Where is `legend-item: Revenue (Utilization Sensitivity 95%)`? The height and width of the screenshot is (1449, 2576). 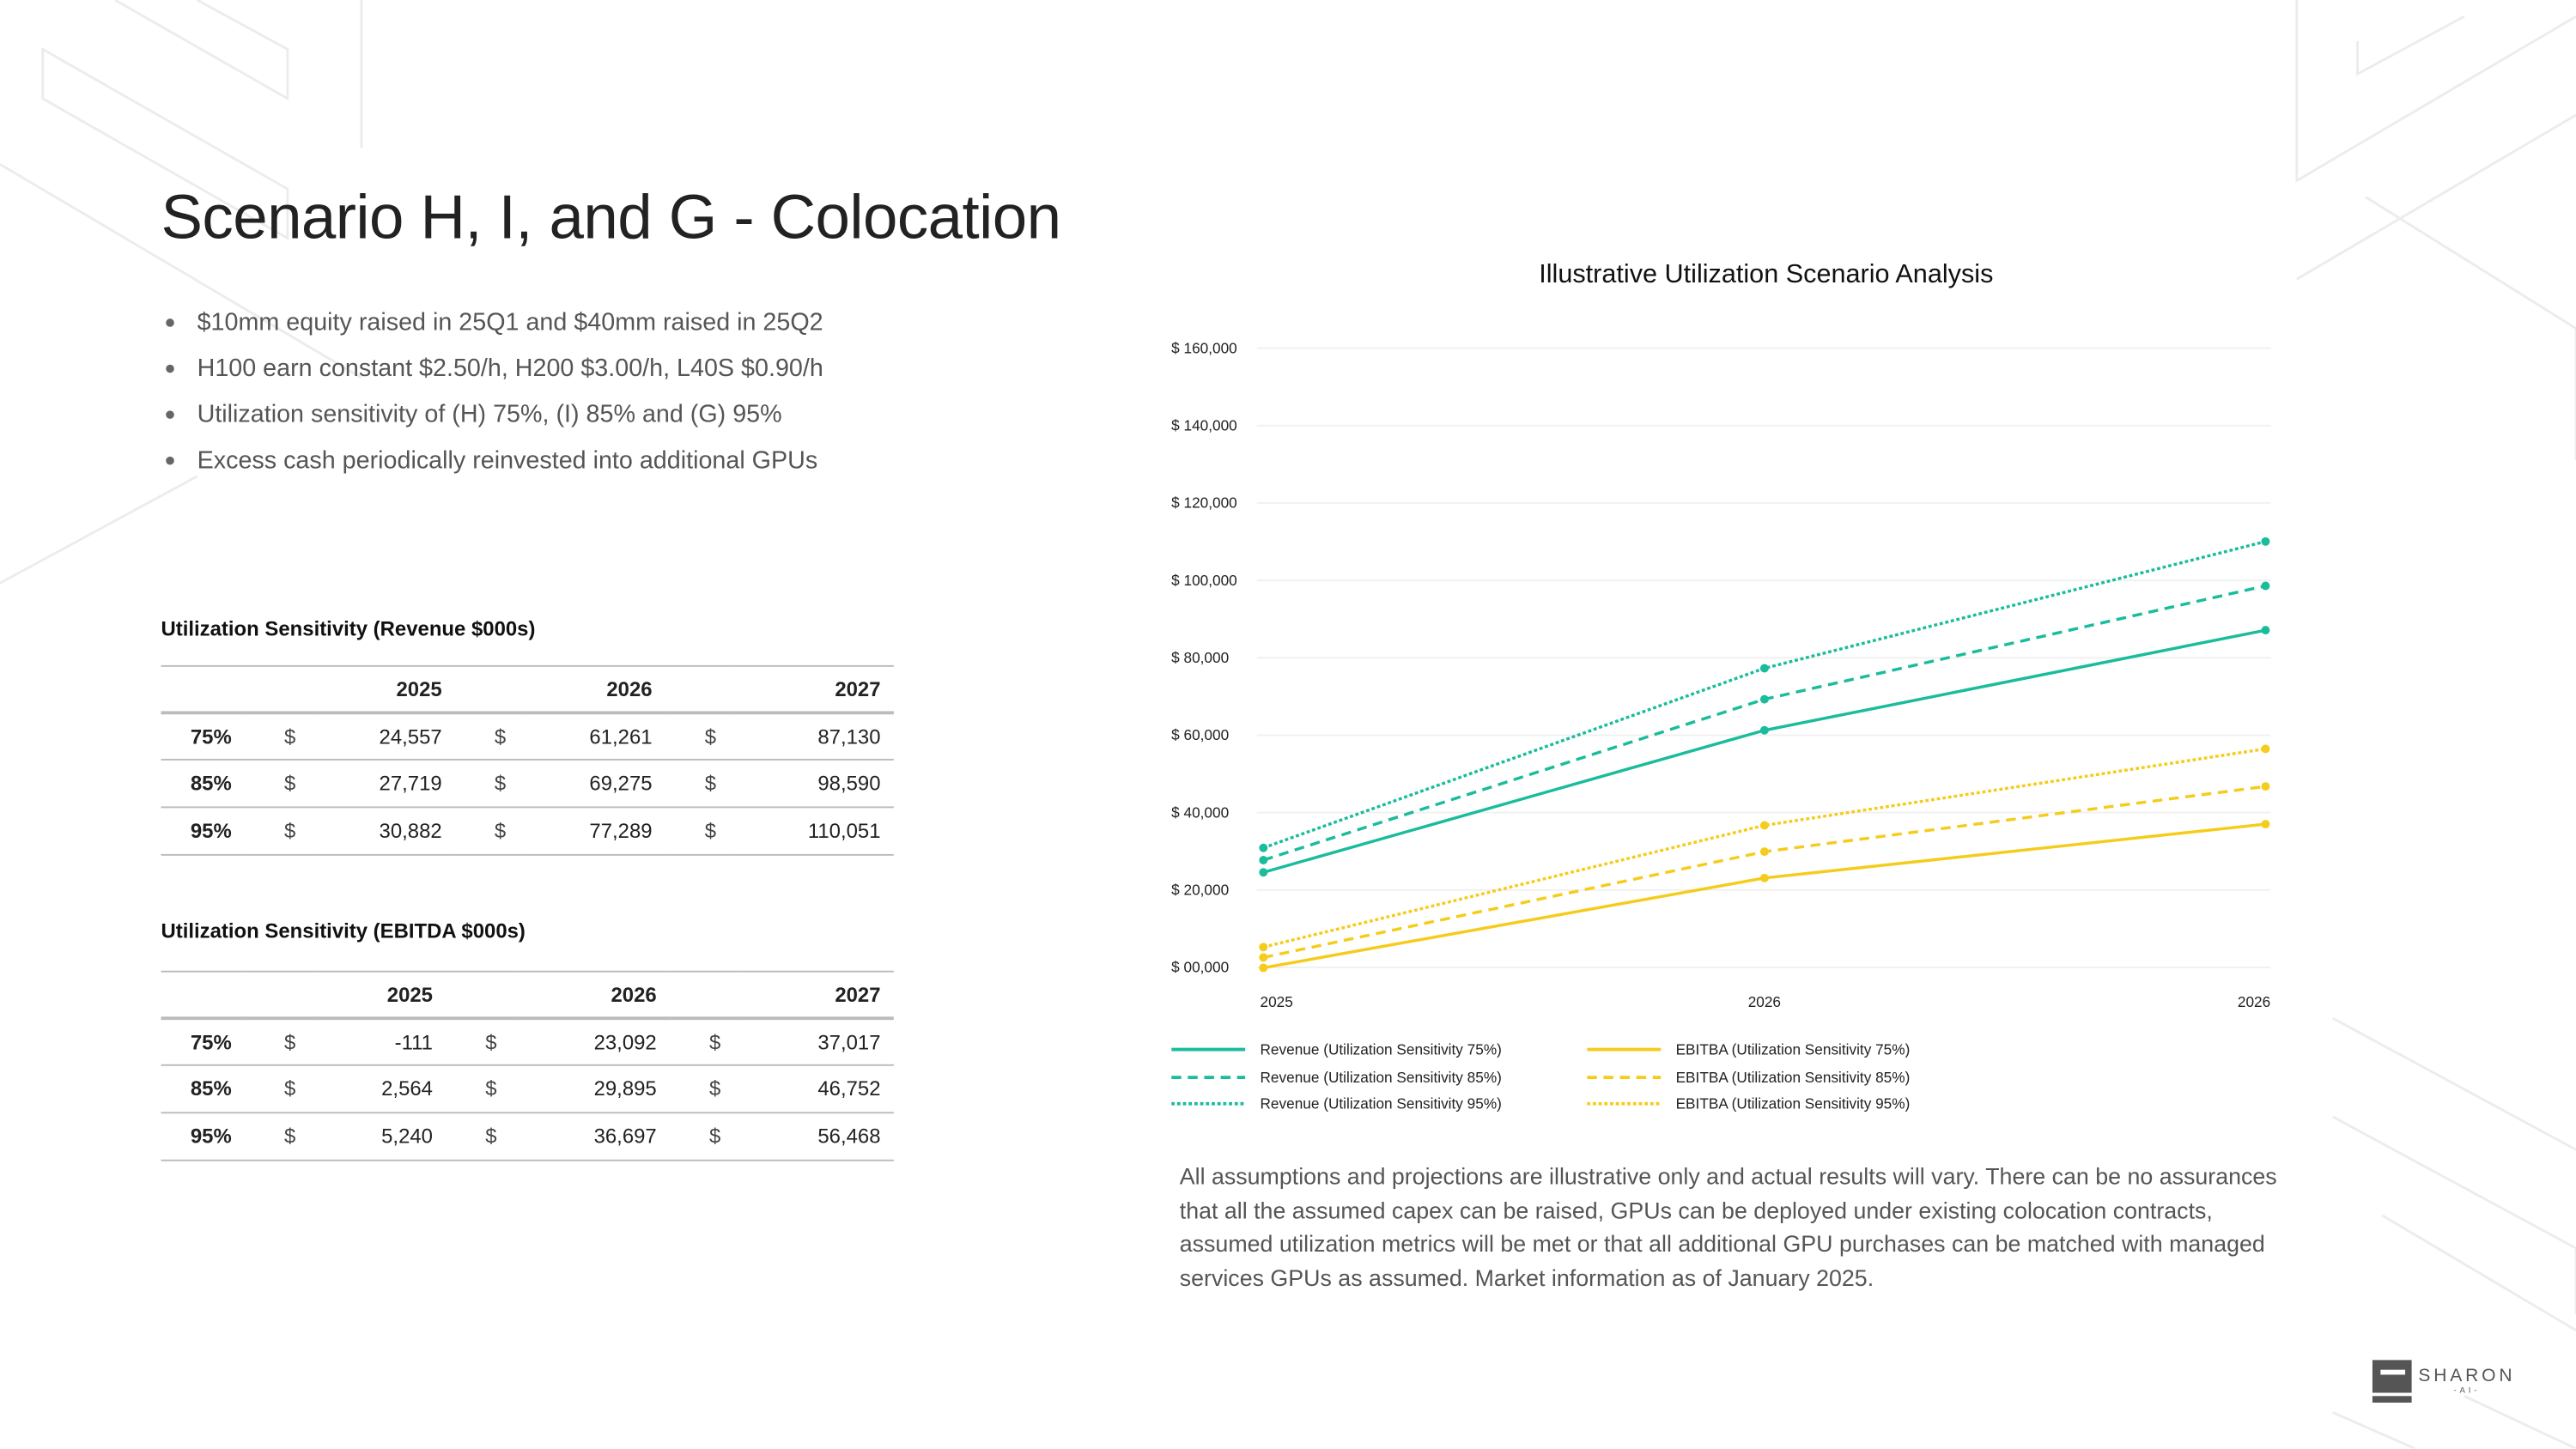 legend-item: Revenue (Utilization Sensitivity 95%) is located at coordinates (1336, 1104).